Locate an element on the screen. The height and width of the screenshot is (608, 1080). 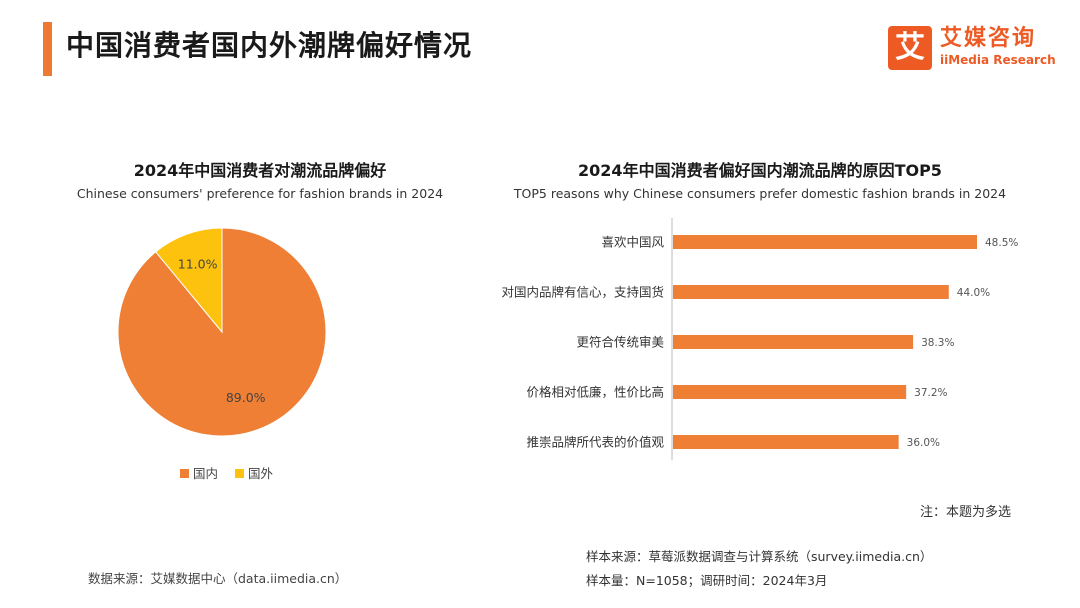
legend-label: 国内 is located at coordinates (205, 473).